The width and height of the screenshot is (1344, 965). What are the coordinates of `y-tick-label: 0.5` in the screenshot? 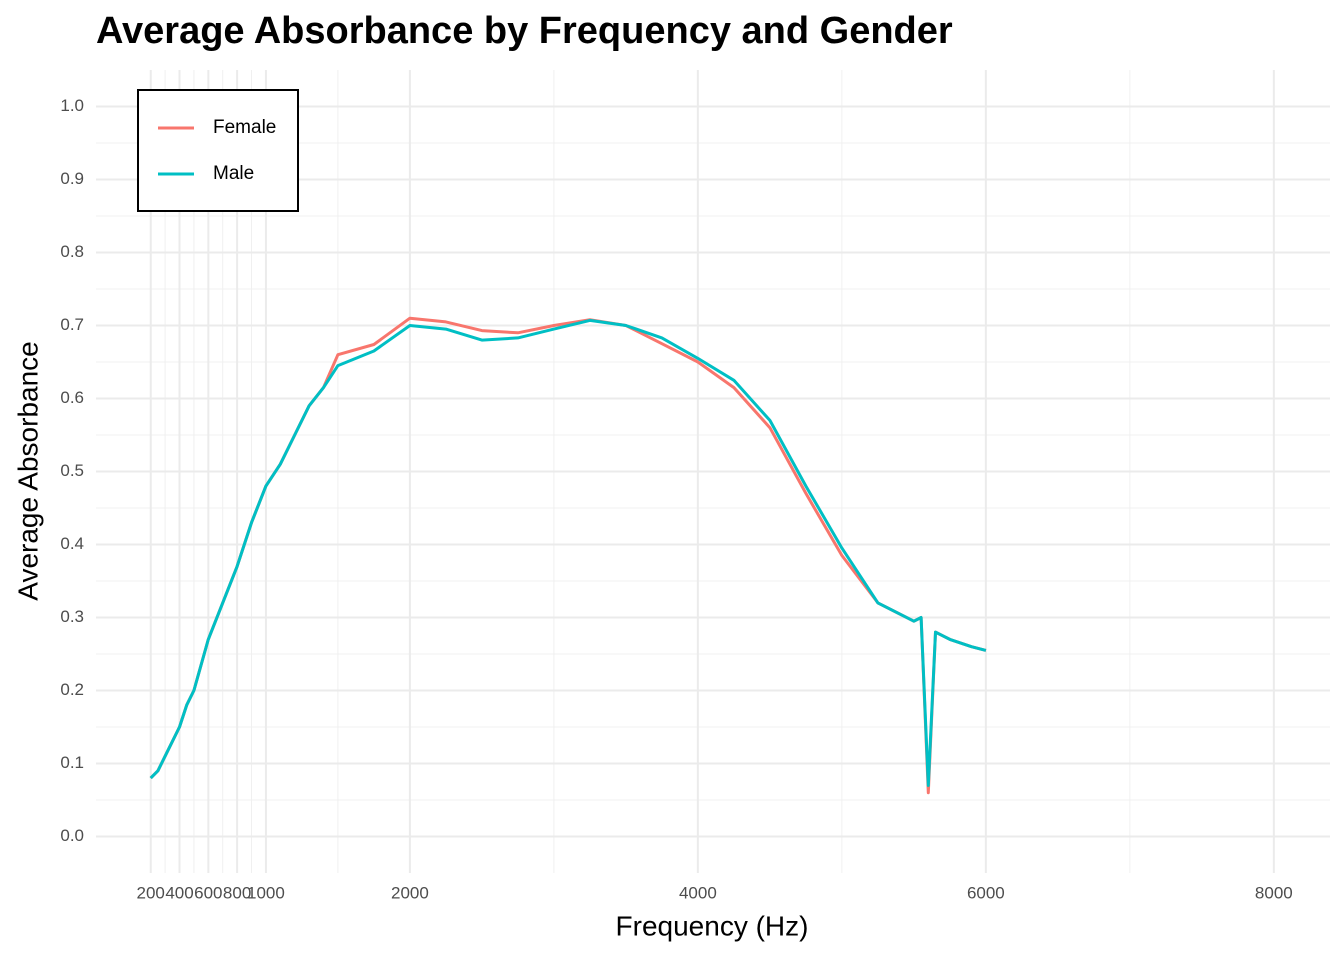 It's located at (72, 470).